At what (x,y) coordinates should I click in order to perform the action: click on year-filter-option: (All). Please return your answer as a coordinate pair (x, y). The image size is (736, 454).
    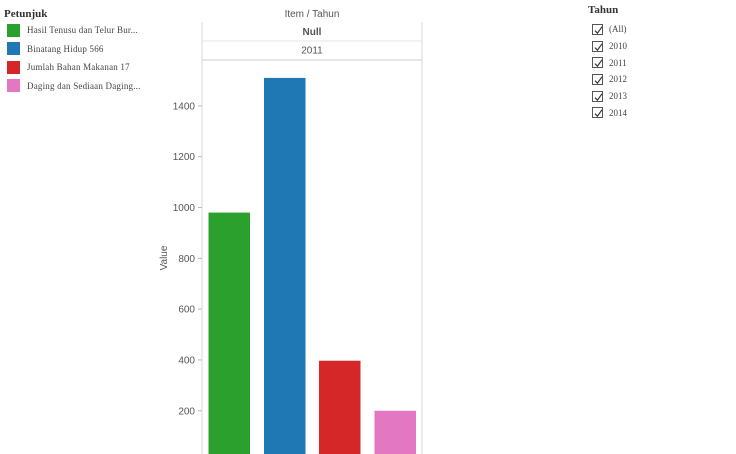
    Looking at the image, I should click on (658, 29).